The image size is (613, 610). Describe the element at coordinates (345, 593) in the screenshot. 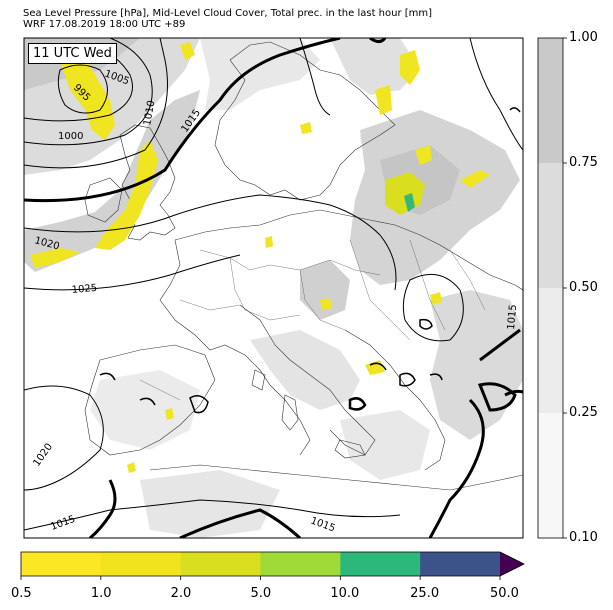

I see `precip-colorbar-tick-label: 10.0` at that location.